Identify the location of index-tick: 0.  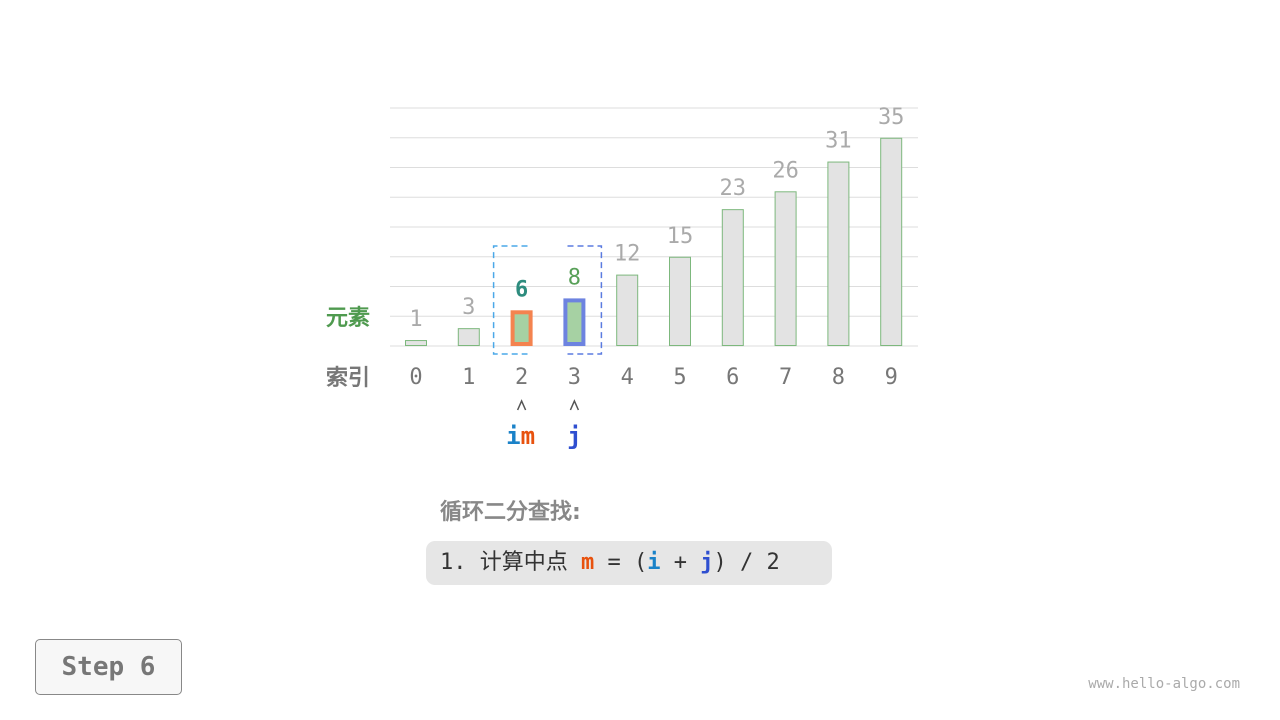
(415, 377).